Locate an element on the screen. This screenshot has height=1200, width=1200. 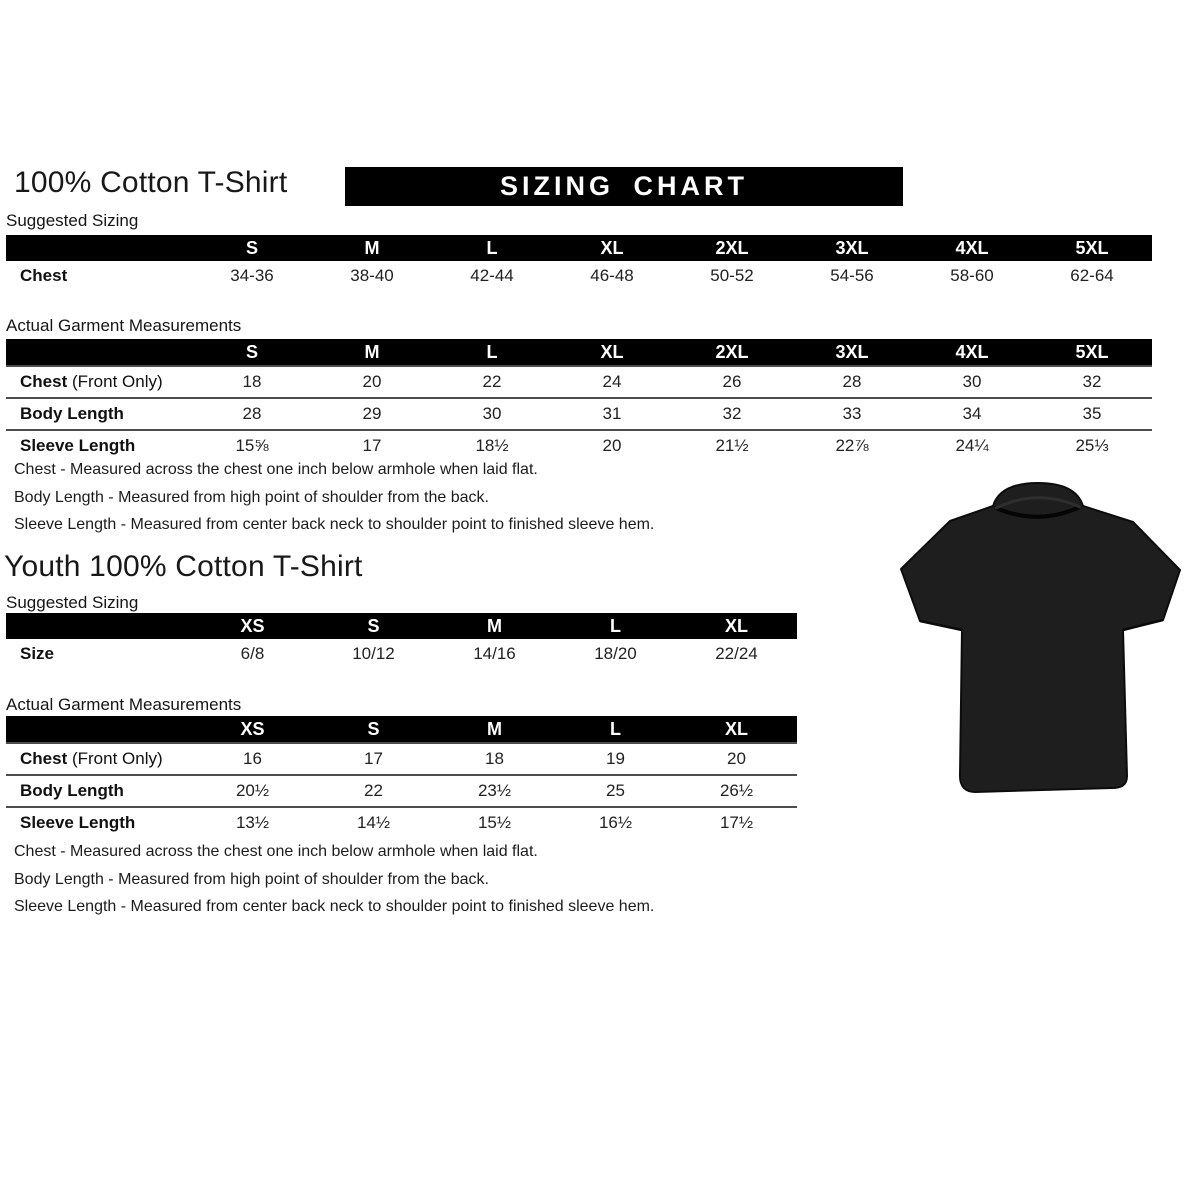
tshirt-icon is located at coordinates (1040, 637).